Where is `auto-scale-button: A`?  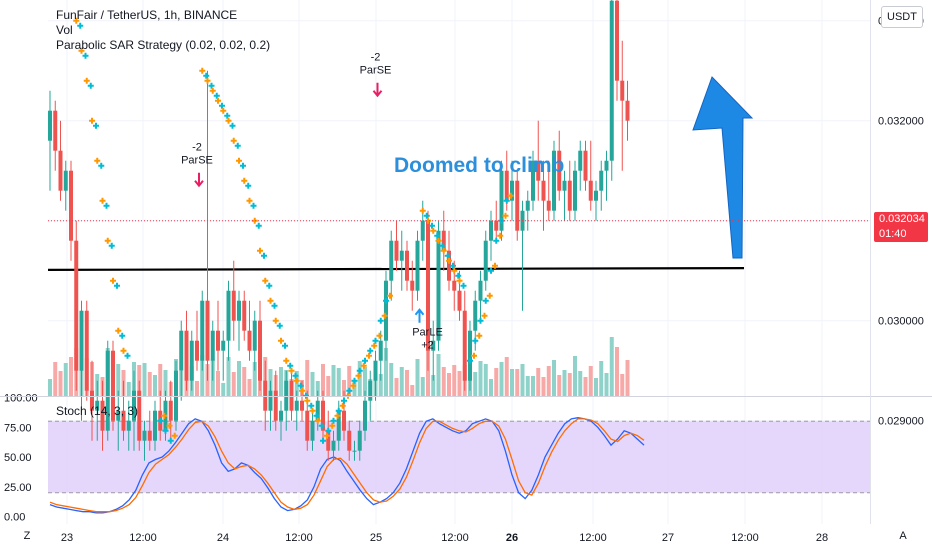 auto-scale-button: A is located at coordinates (903, 536).